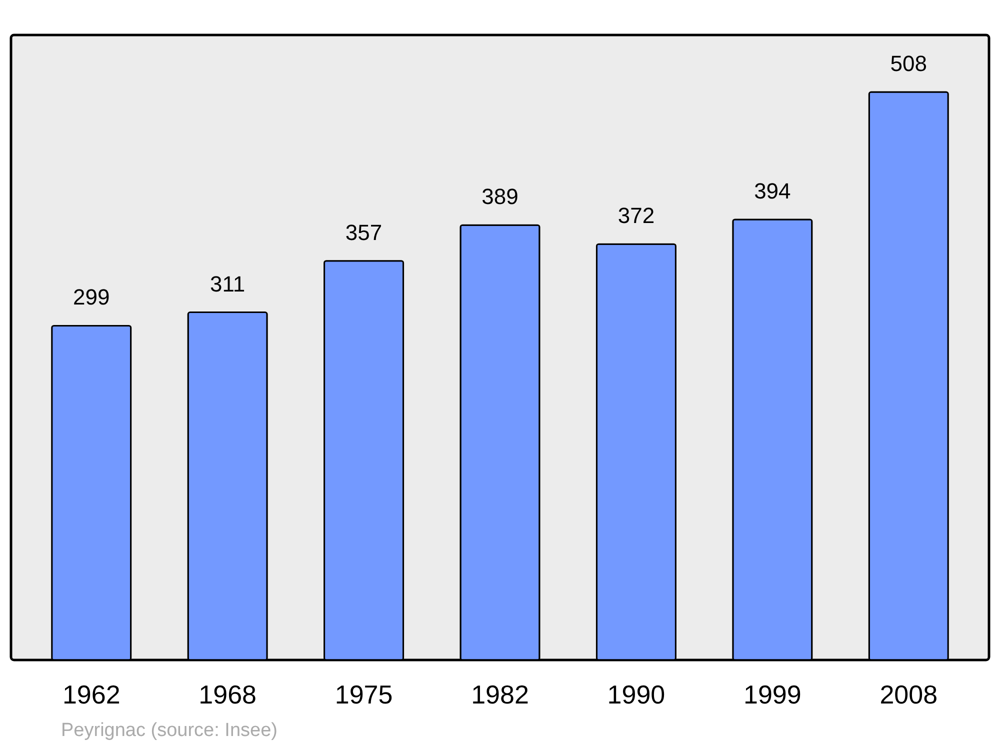 Image resolution: width=1000 pixels, height=747 pixels. I want to click on data-label: 389, so click(500, 197).